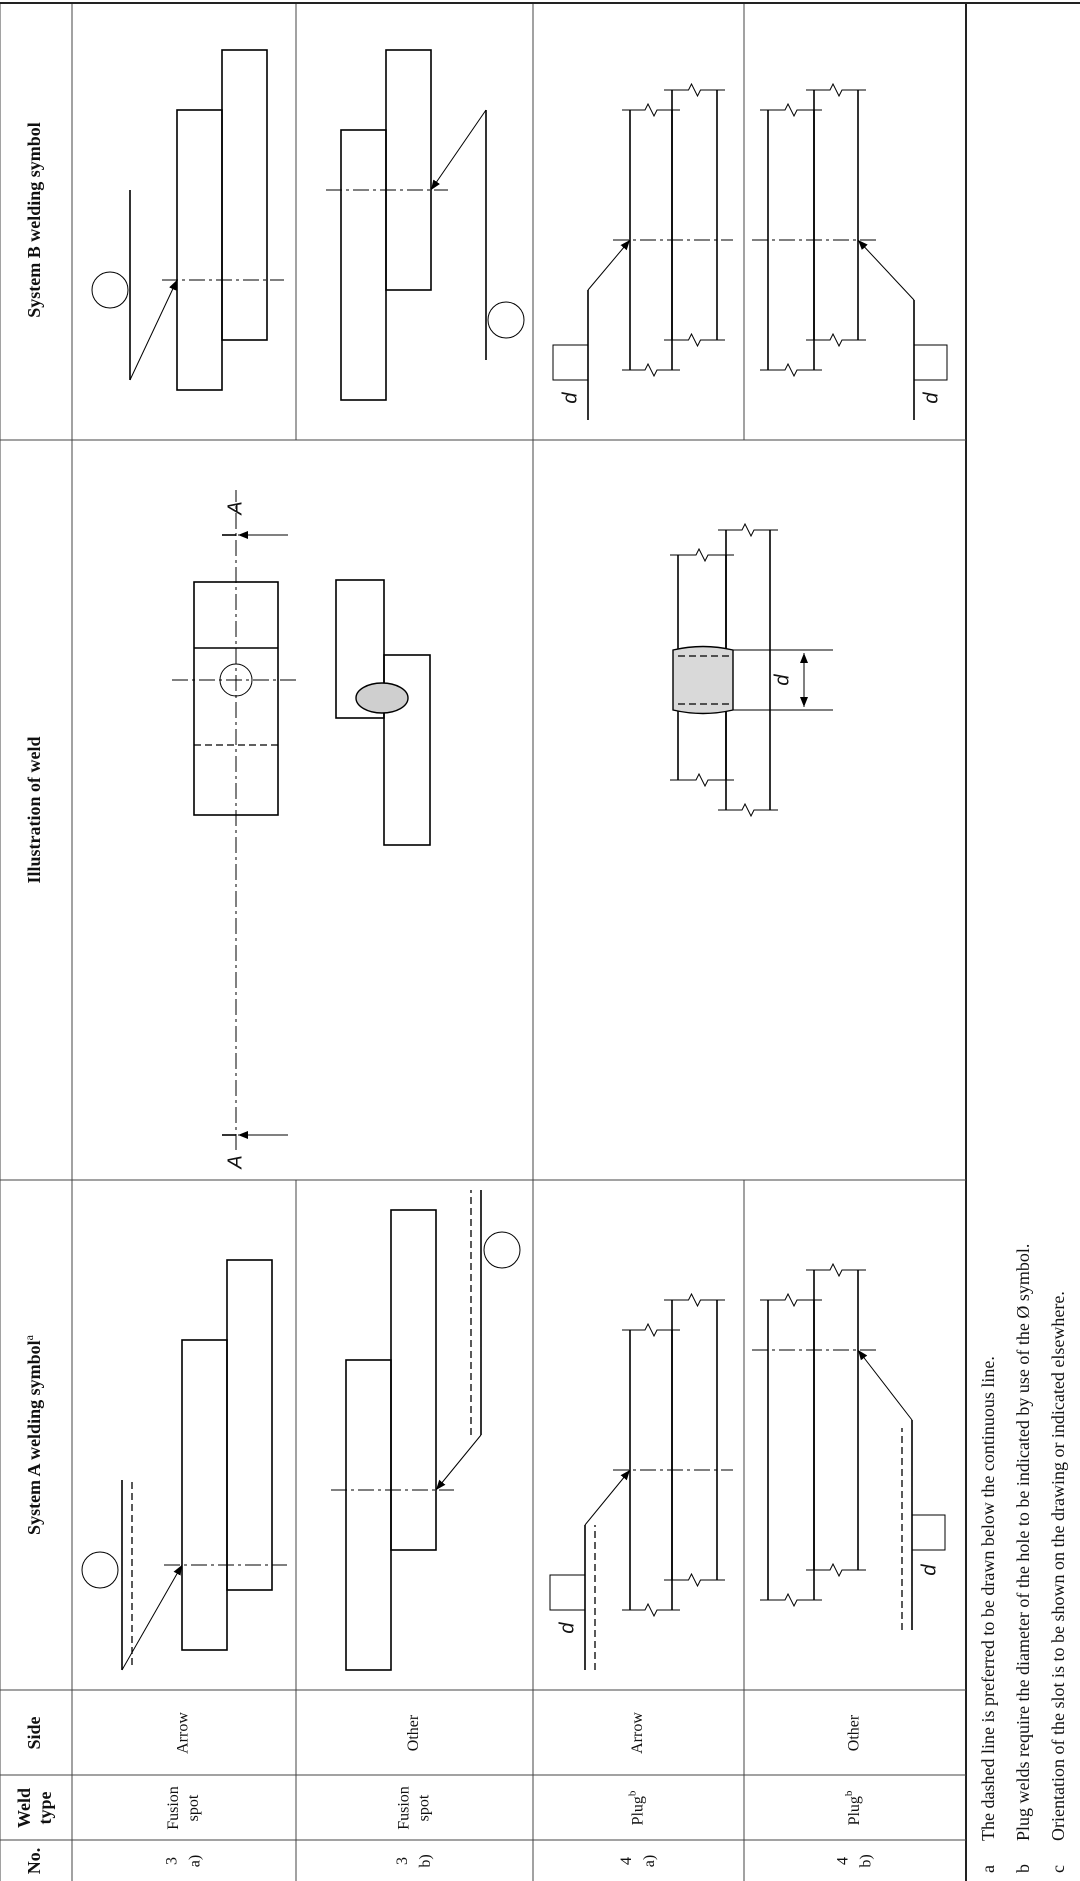 The height and width of the screenshot is (1881, 1080). I want to click on header-weld-type: type, so click(45, 1807).